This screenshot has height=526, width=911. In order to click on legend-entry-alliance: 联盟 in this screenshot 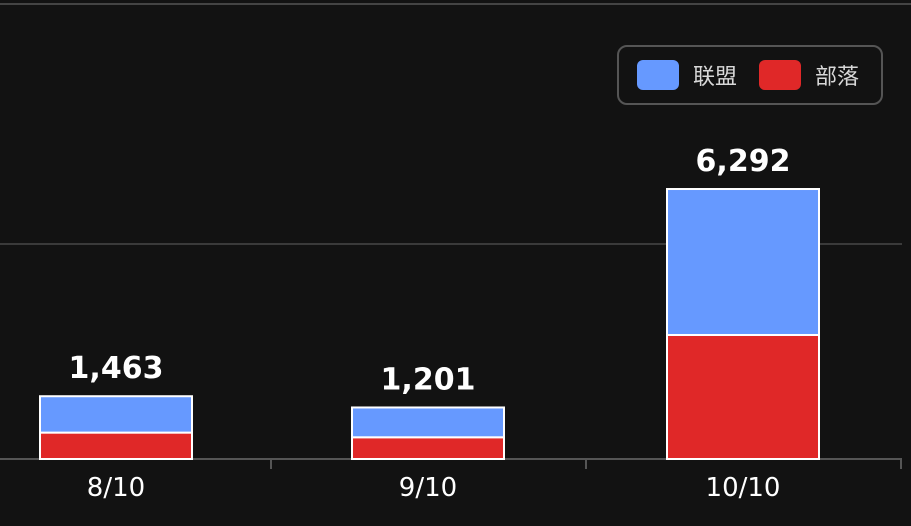, I will do `click(687, 75)`.